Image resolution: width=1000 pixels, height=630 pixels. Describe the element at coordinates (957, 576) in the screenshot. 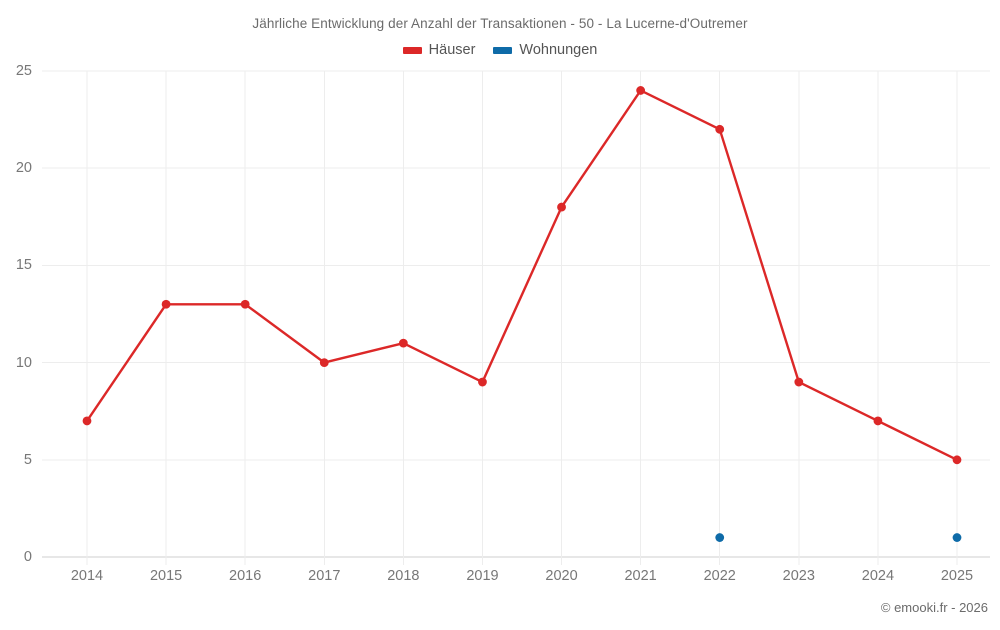

I see `x-axis-tick-label: 2025` at that location.